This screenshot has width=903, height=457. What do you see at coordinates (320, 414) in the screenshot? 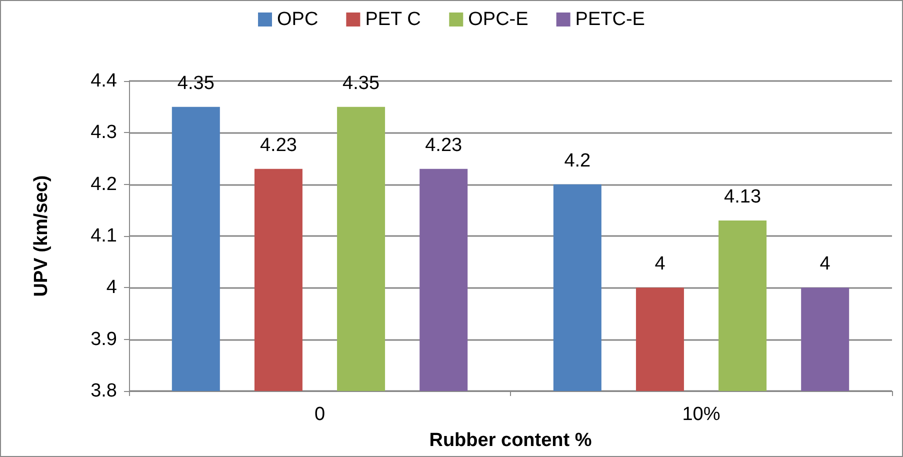
I see `x-tick-label: 0` at bounding box center [320, 414].